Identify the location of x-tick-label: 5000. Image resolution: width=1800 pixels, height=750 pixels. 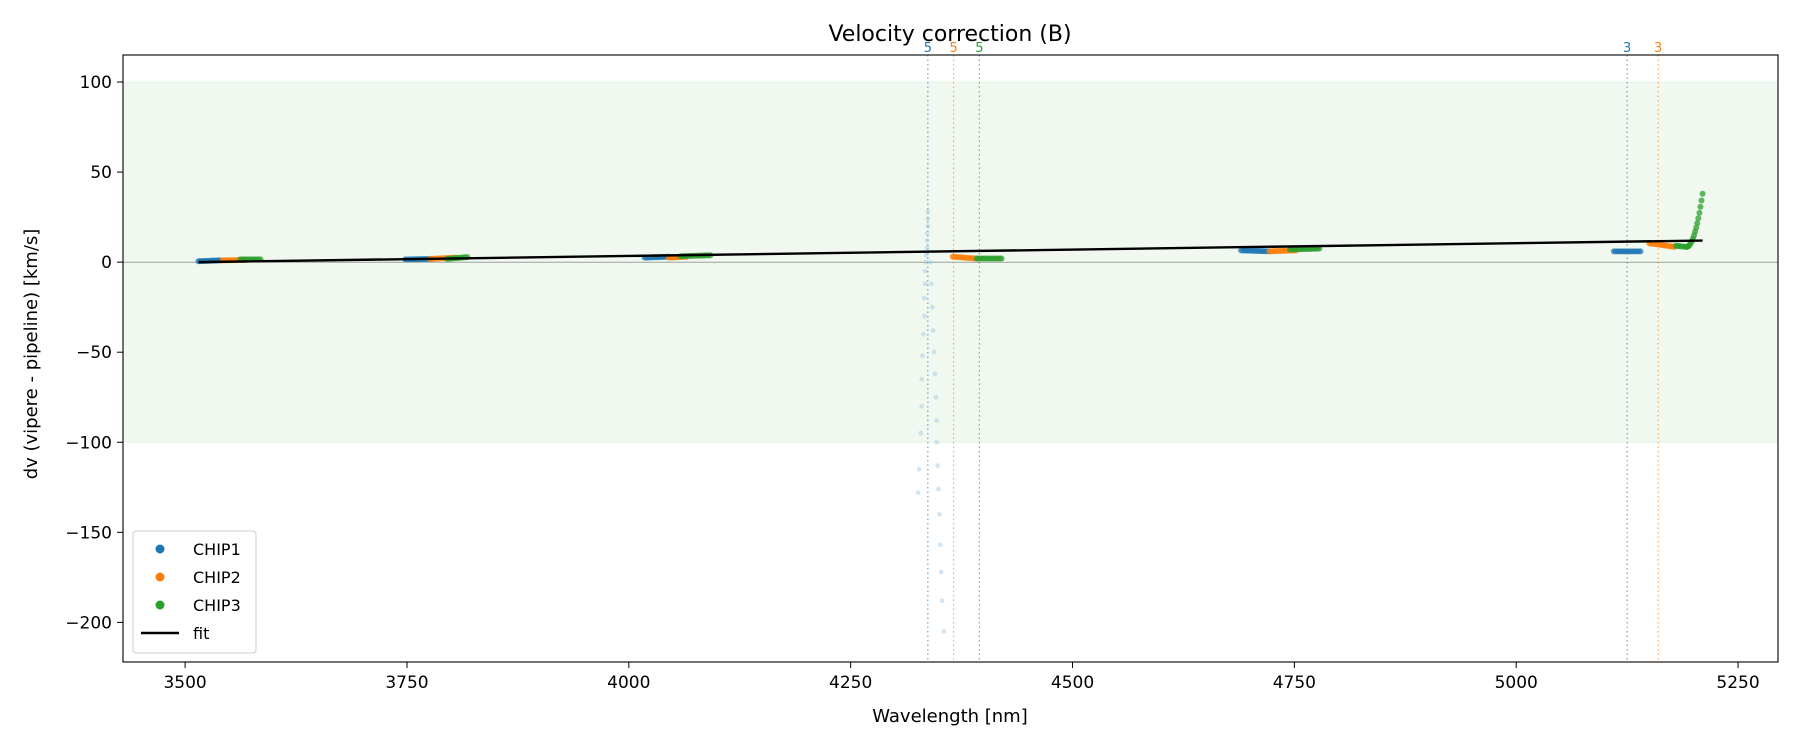
(1516, 683).